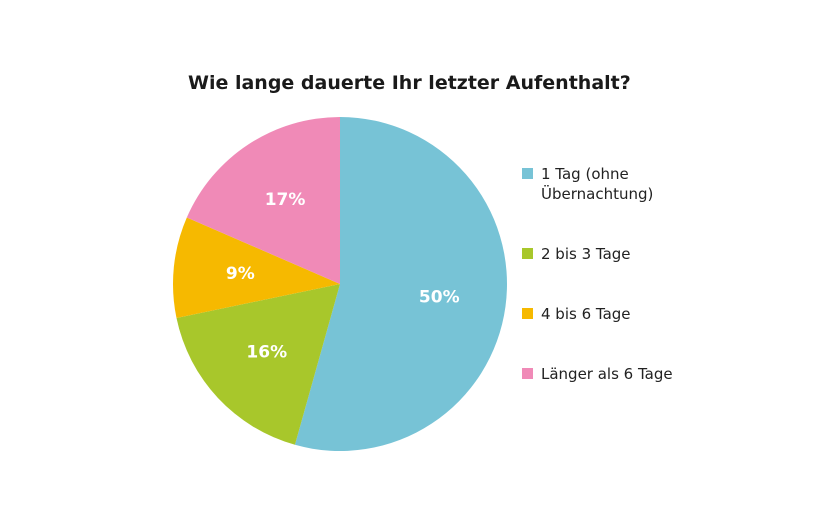 This screenshot has width=820, height=513. I want to click on legend-label-laenger-als-6-tage: Länger als 6 Tage, so click(607, 374).